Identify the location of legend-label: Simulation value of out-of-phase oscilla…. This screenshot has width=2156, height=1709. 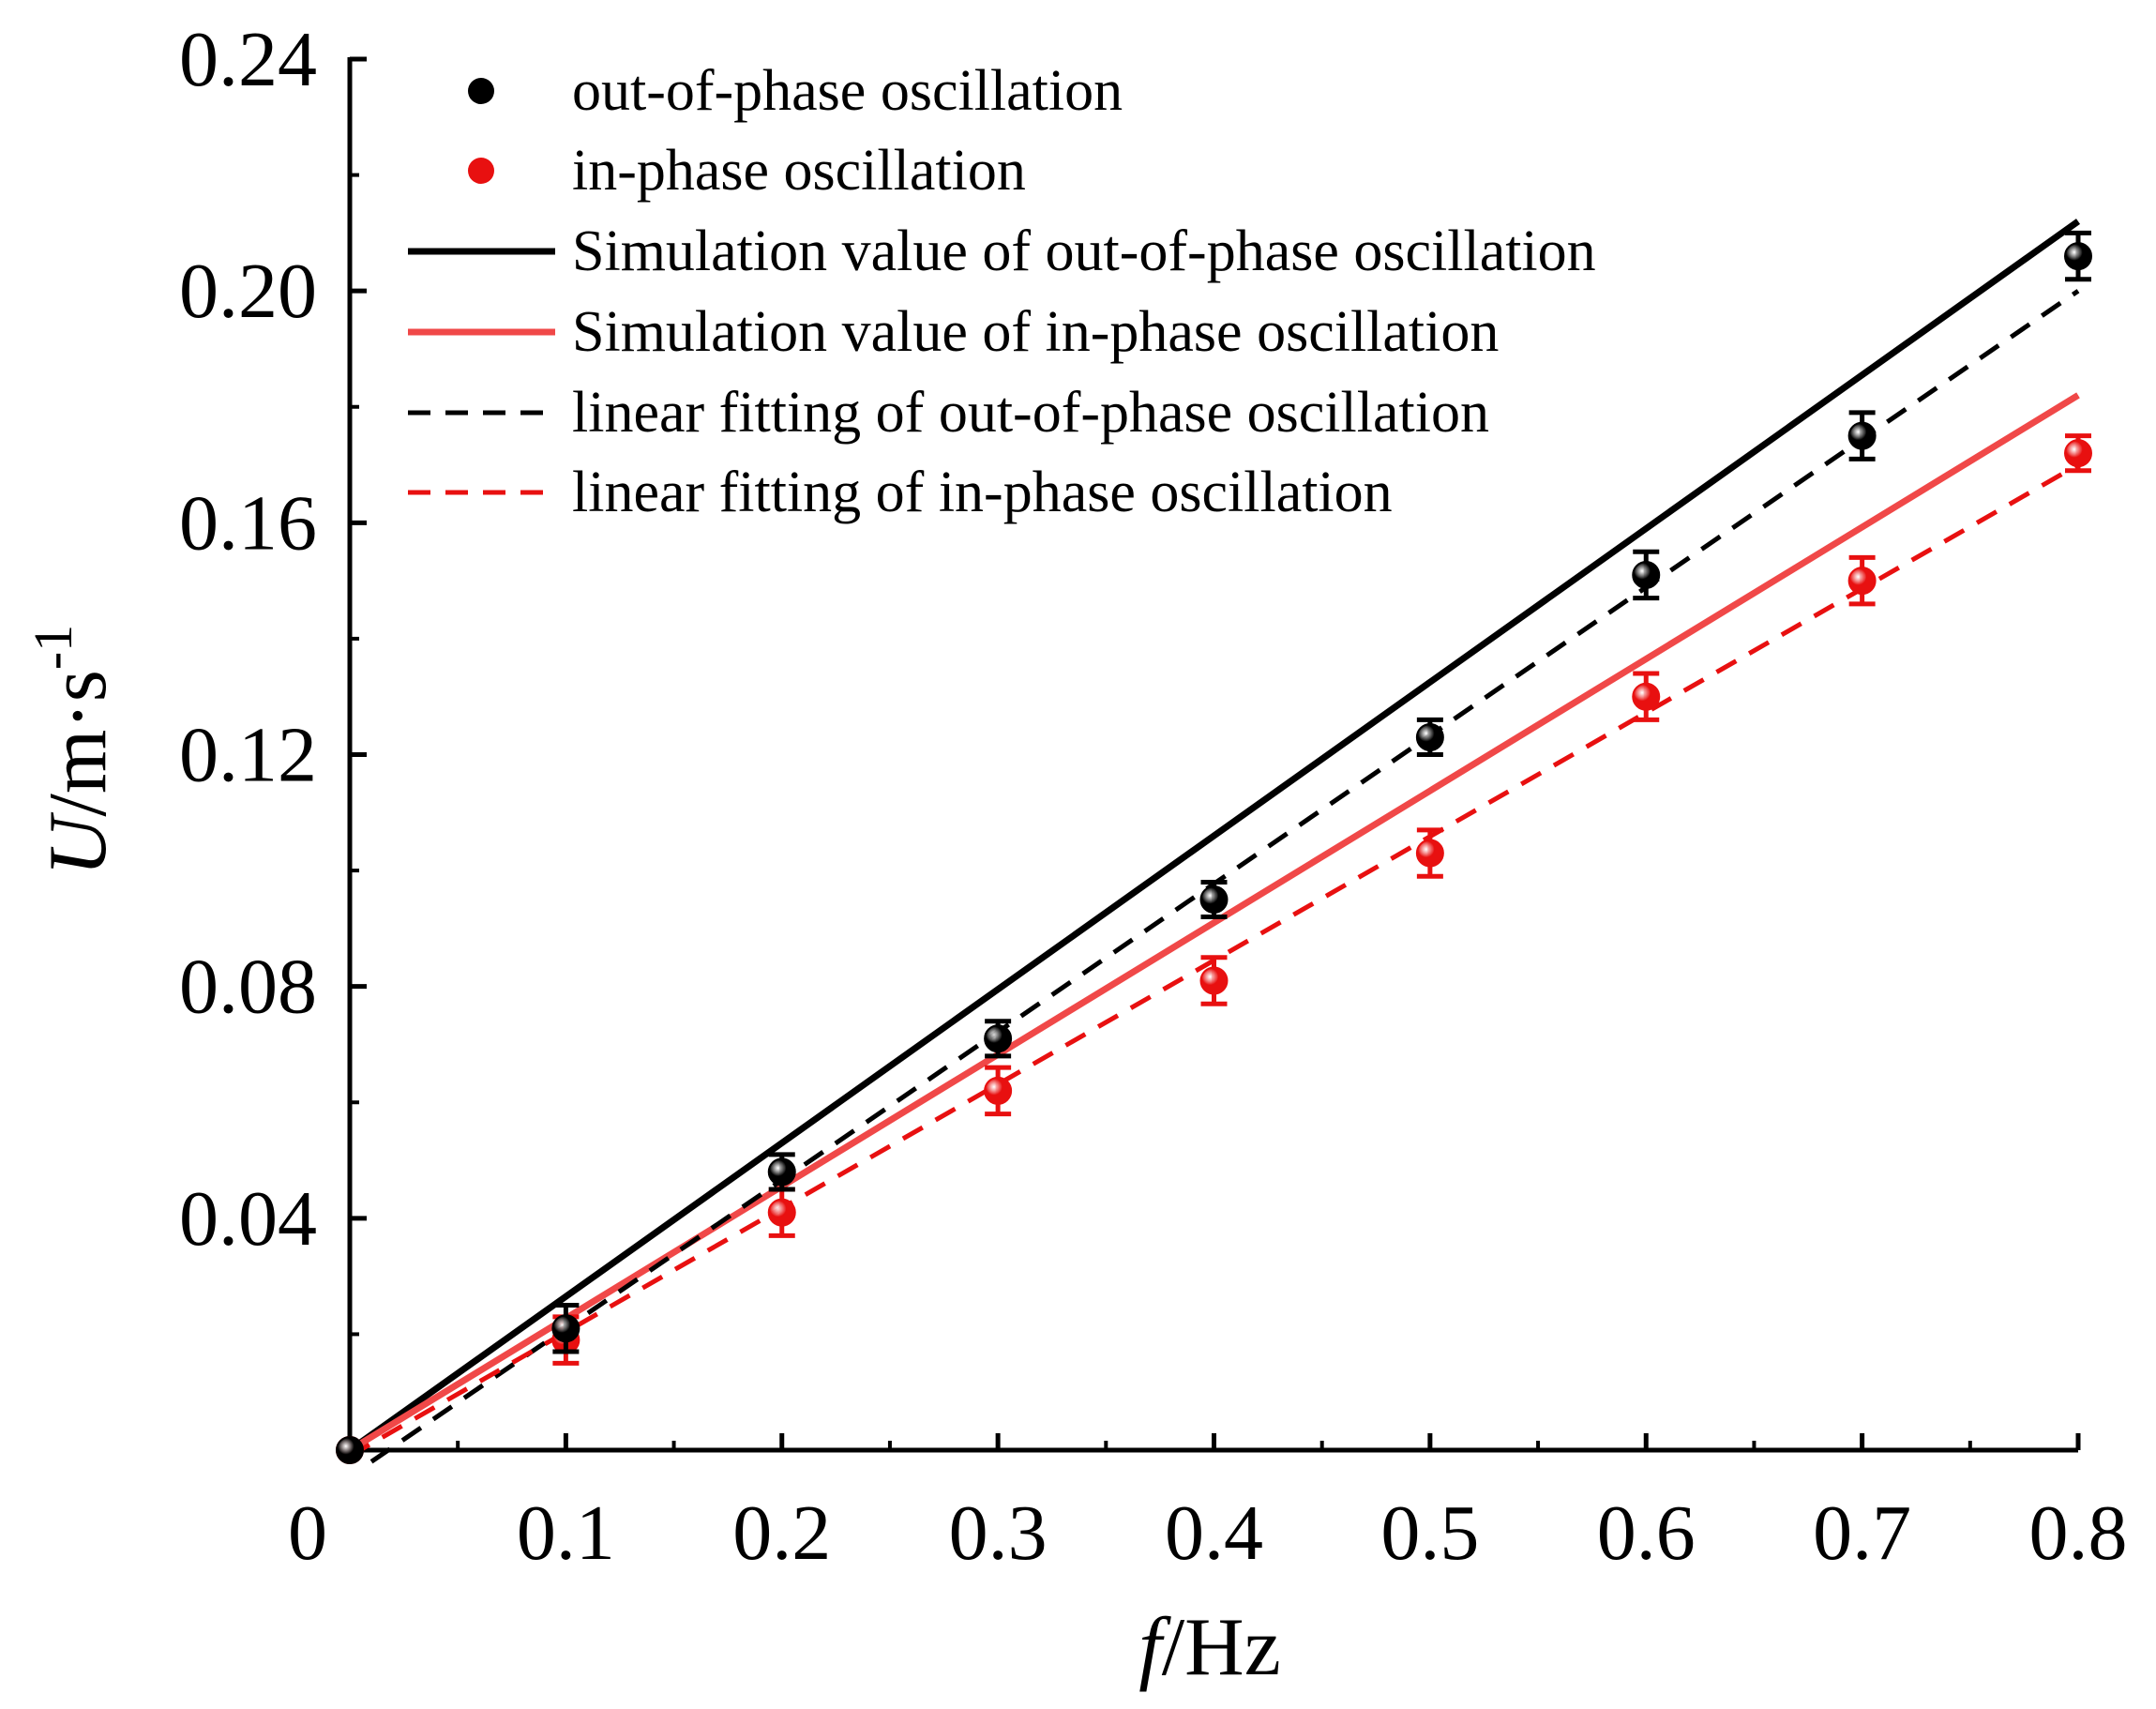
(1084, 251).